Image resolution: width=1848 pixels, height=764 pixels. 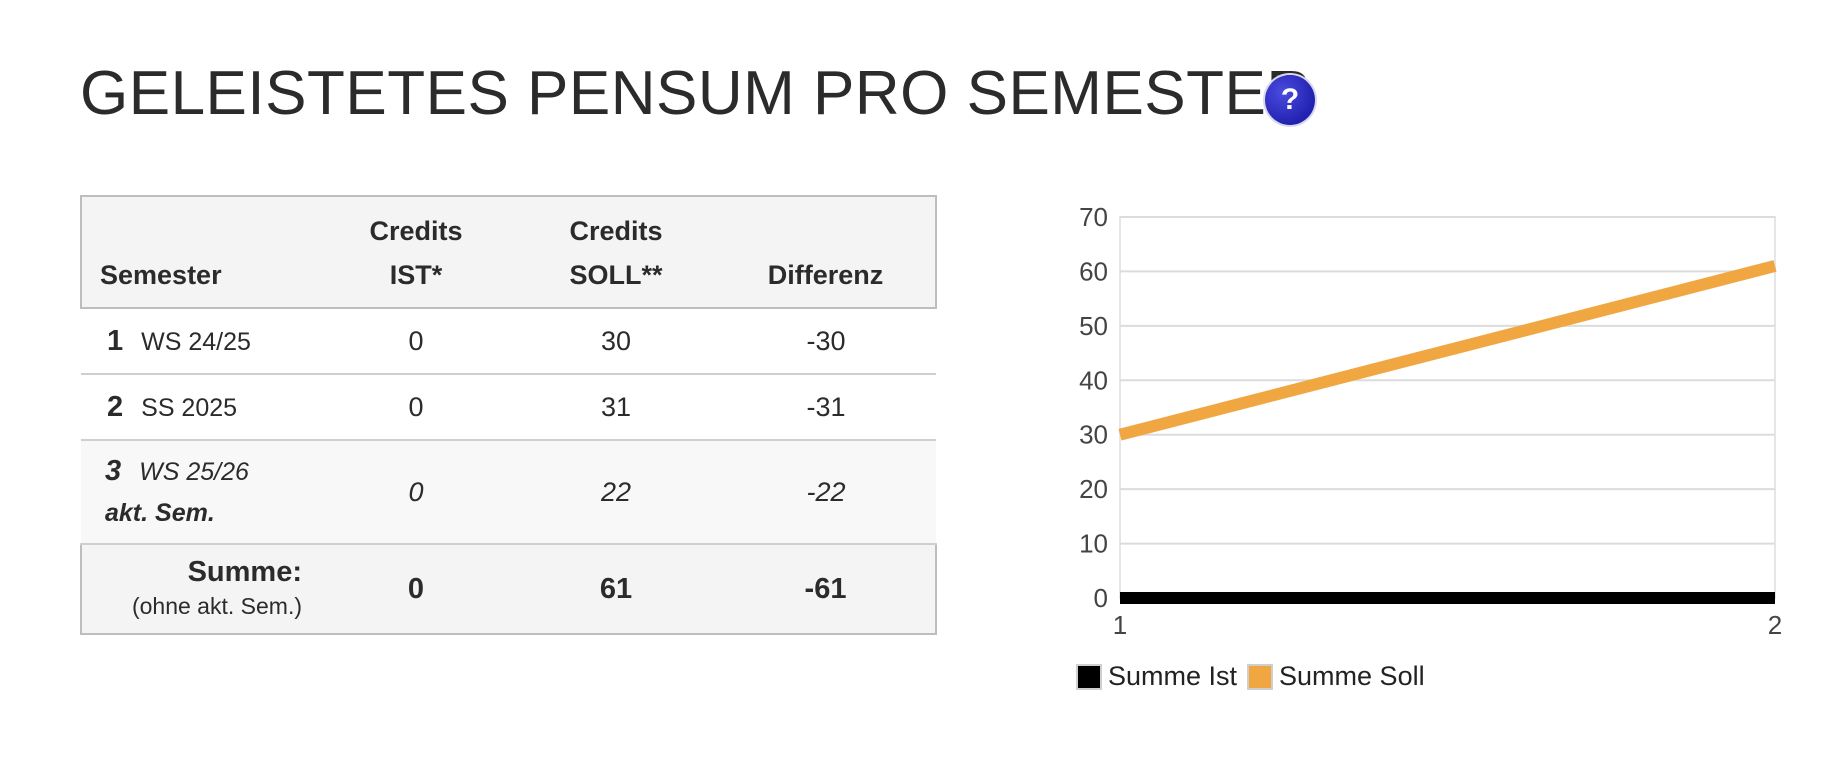 What do you see at coordinates (1447, 350) in the screenshot?
I see `series-line-soll` at bounding box center [1447, 350].